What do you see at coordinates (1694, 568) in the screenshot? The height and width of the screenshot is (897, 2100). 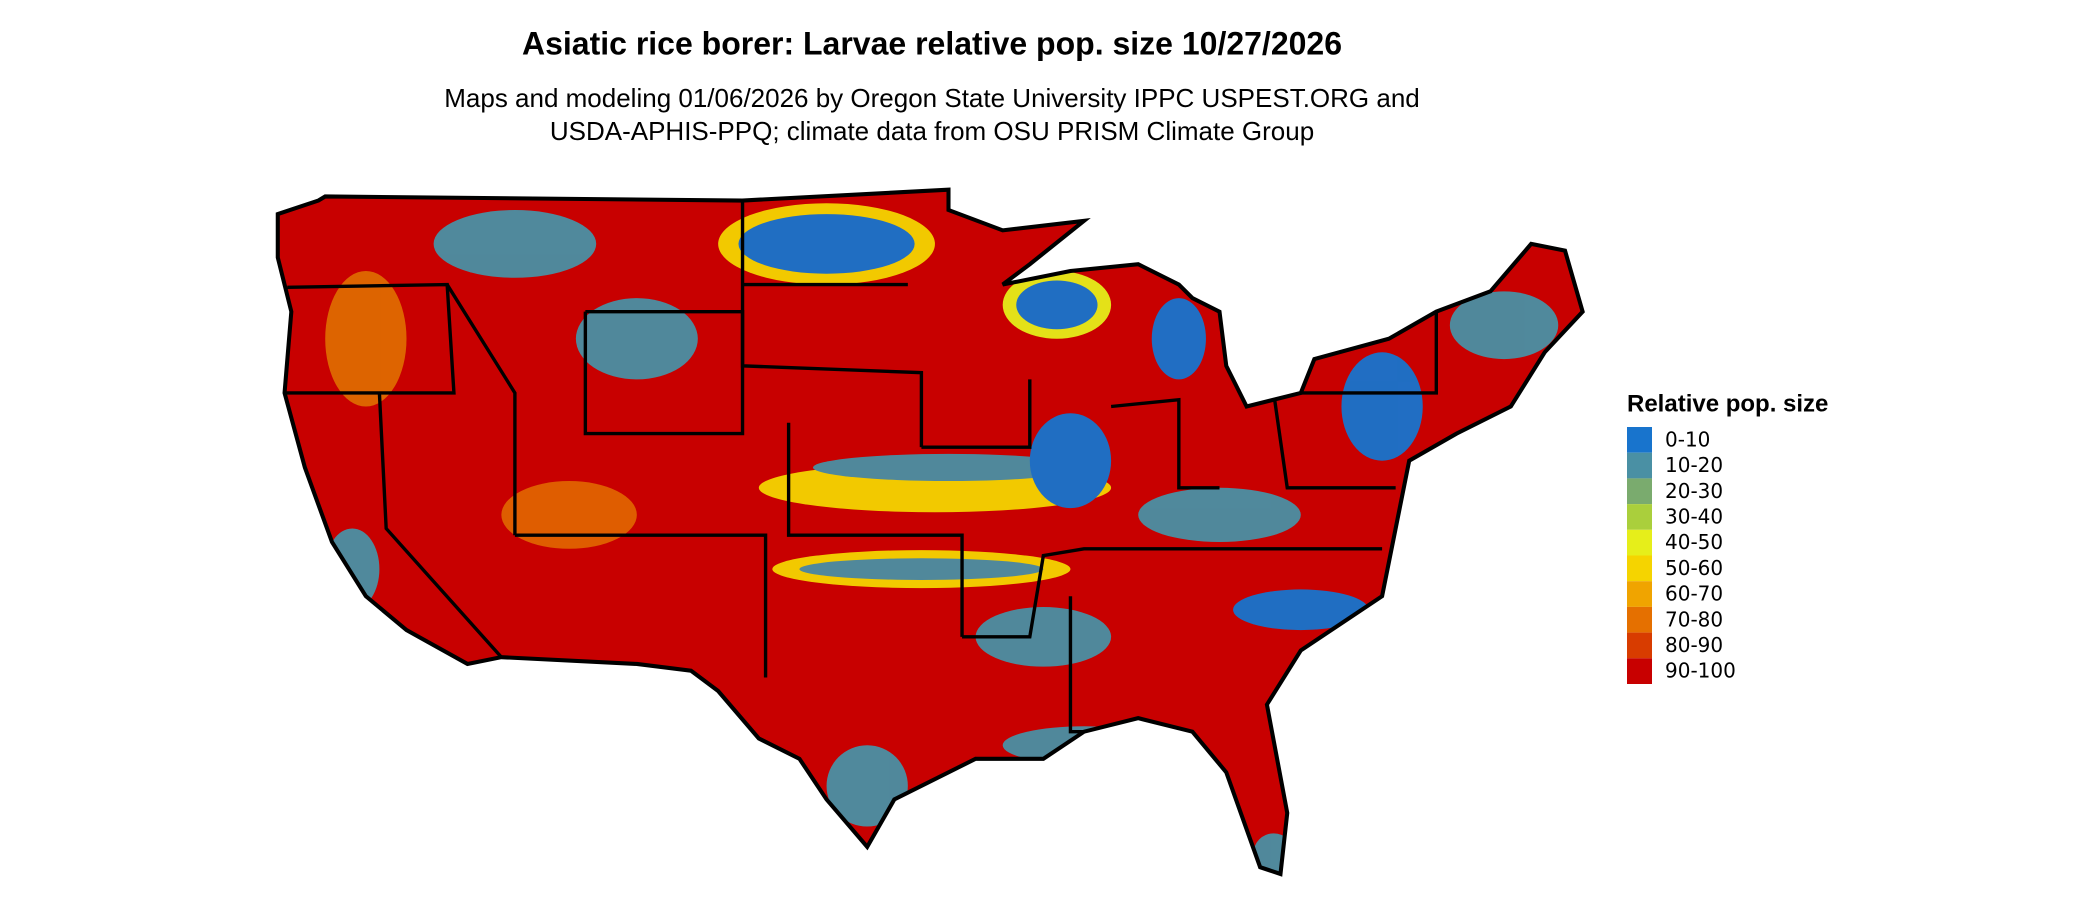 I see `legend-label: 50-60` at bounding box center [1694, 568].